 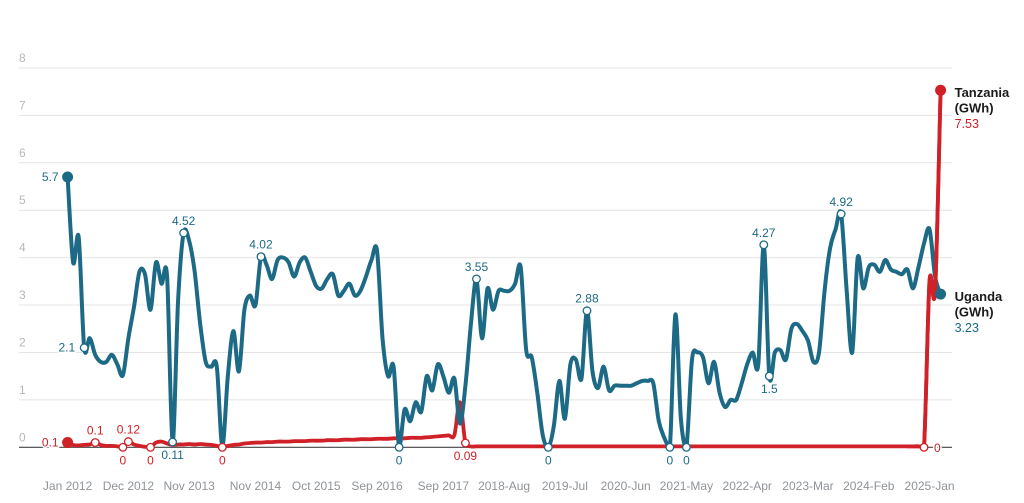 What do you see at coordinates (261, 245) in the screenshot?
I see `annotation-value-label: 4.02` at bounding box center [261, 245].